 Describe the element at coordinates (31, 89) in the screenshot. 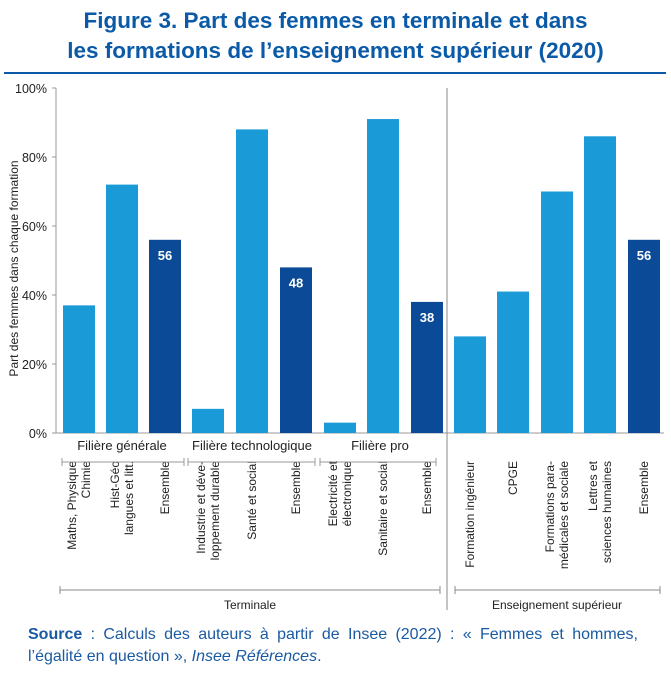

I see `y-tick-label: 100%` at that location.